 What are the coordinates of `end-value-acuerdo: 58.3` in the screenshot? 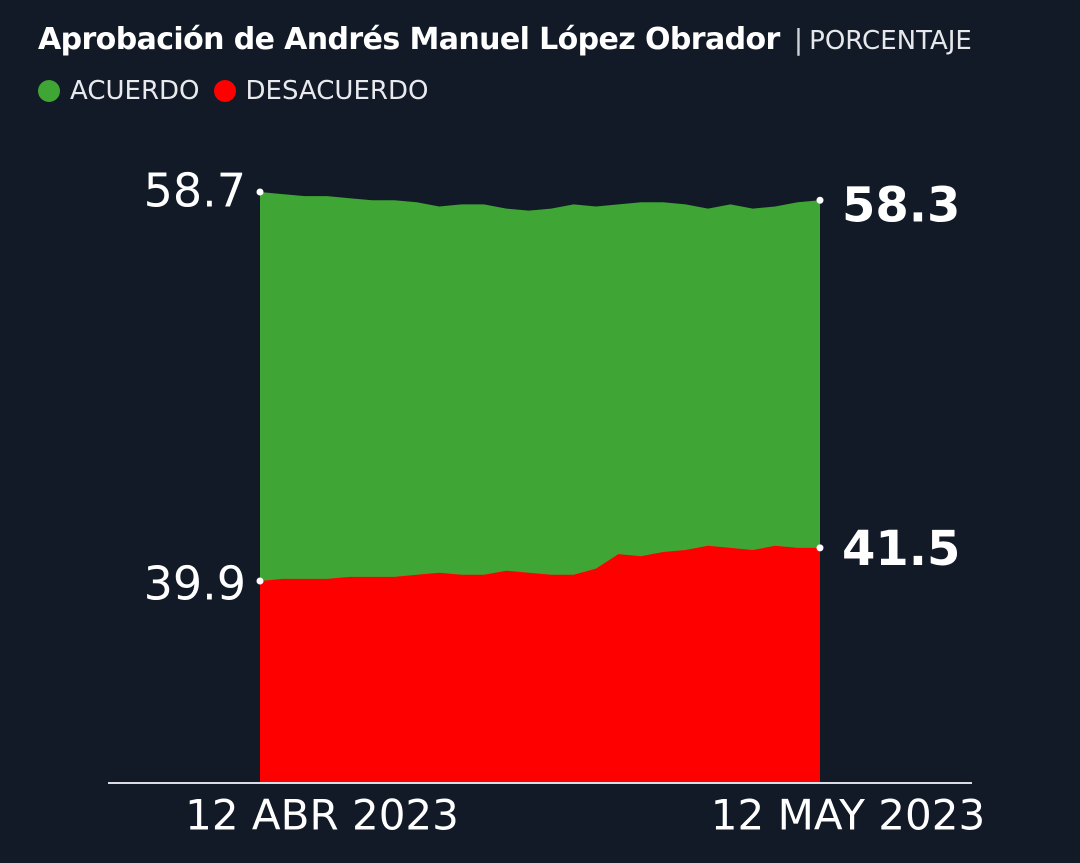 It's located at (901, 205).